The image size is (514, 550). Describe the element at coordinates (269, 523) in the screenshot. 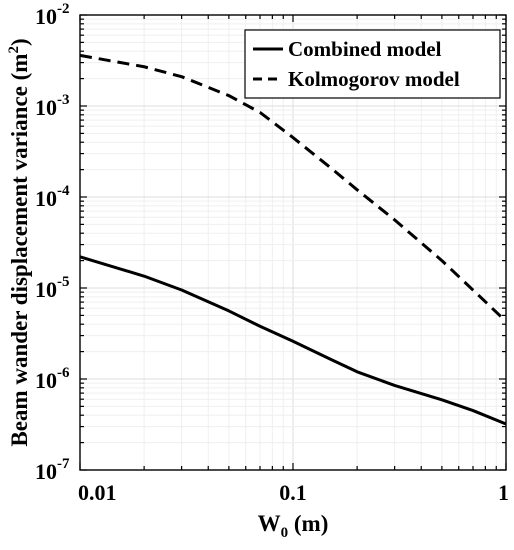

I see `x-axis-label-main: W` at that location.